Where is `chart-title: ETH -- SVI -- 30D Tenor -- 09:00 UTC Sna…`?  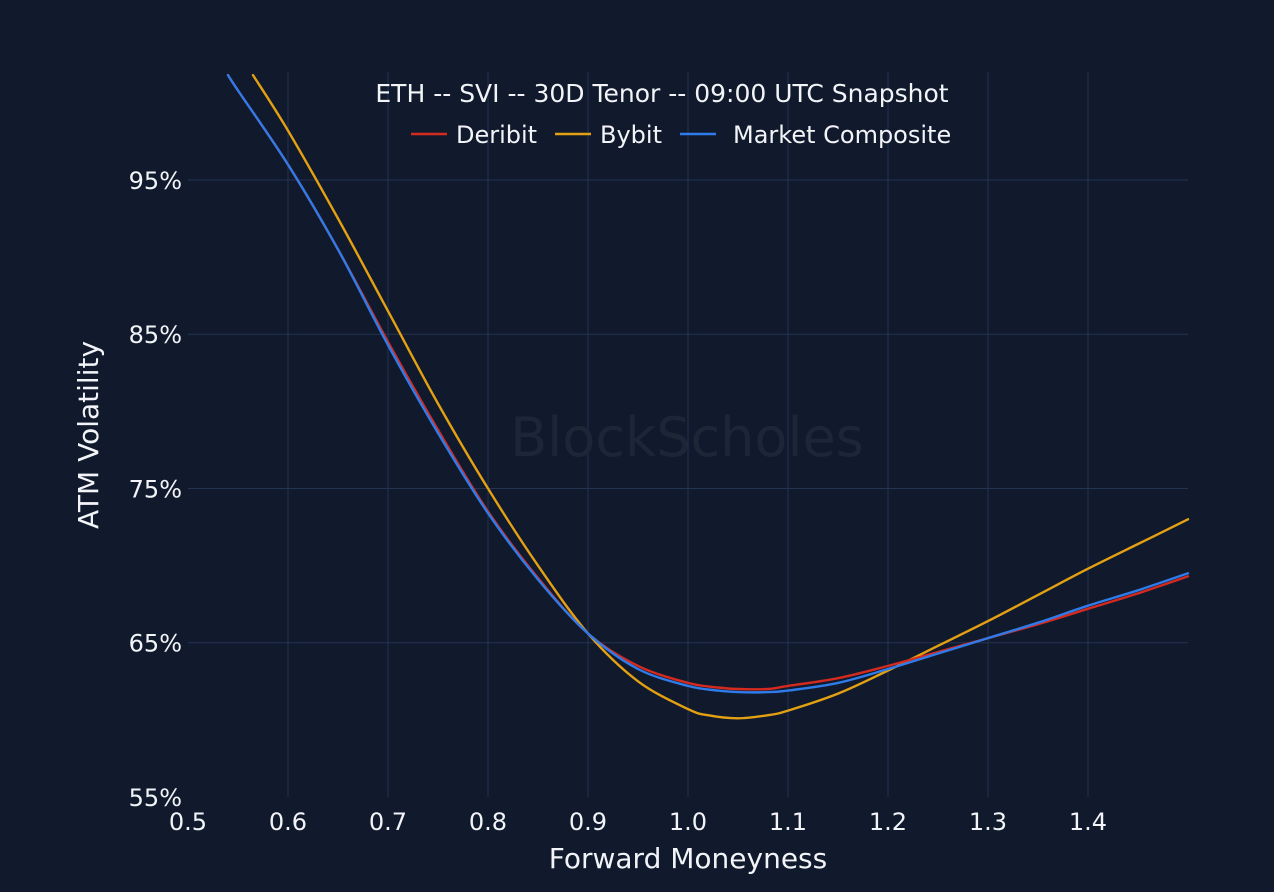 chart-title: ETH -- SVI -- 30D Tenor -- 09:00 UTC Sna… is located at coordinates (661, 93).